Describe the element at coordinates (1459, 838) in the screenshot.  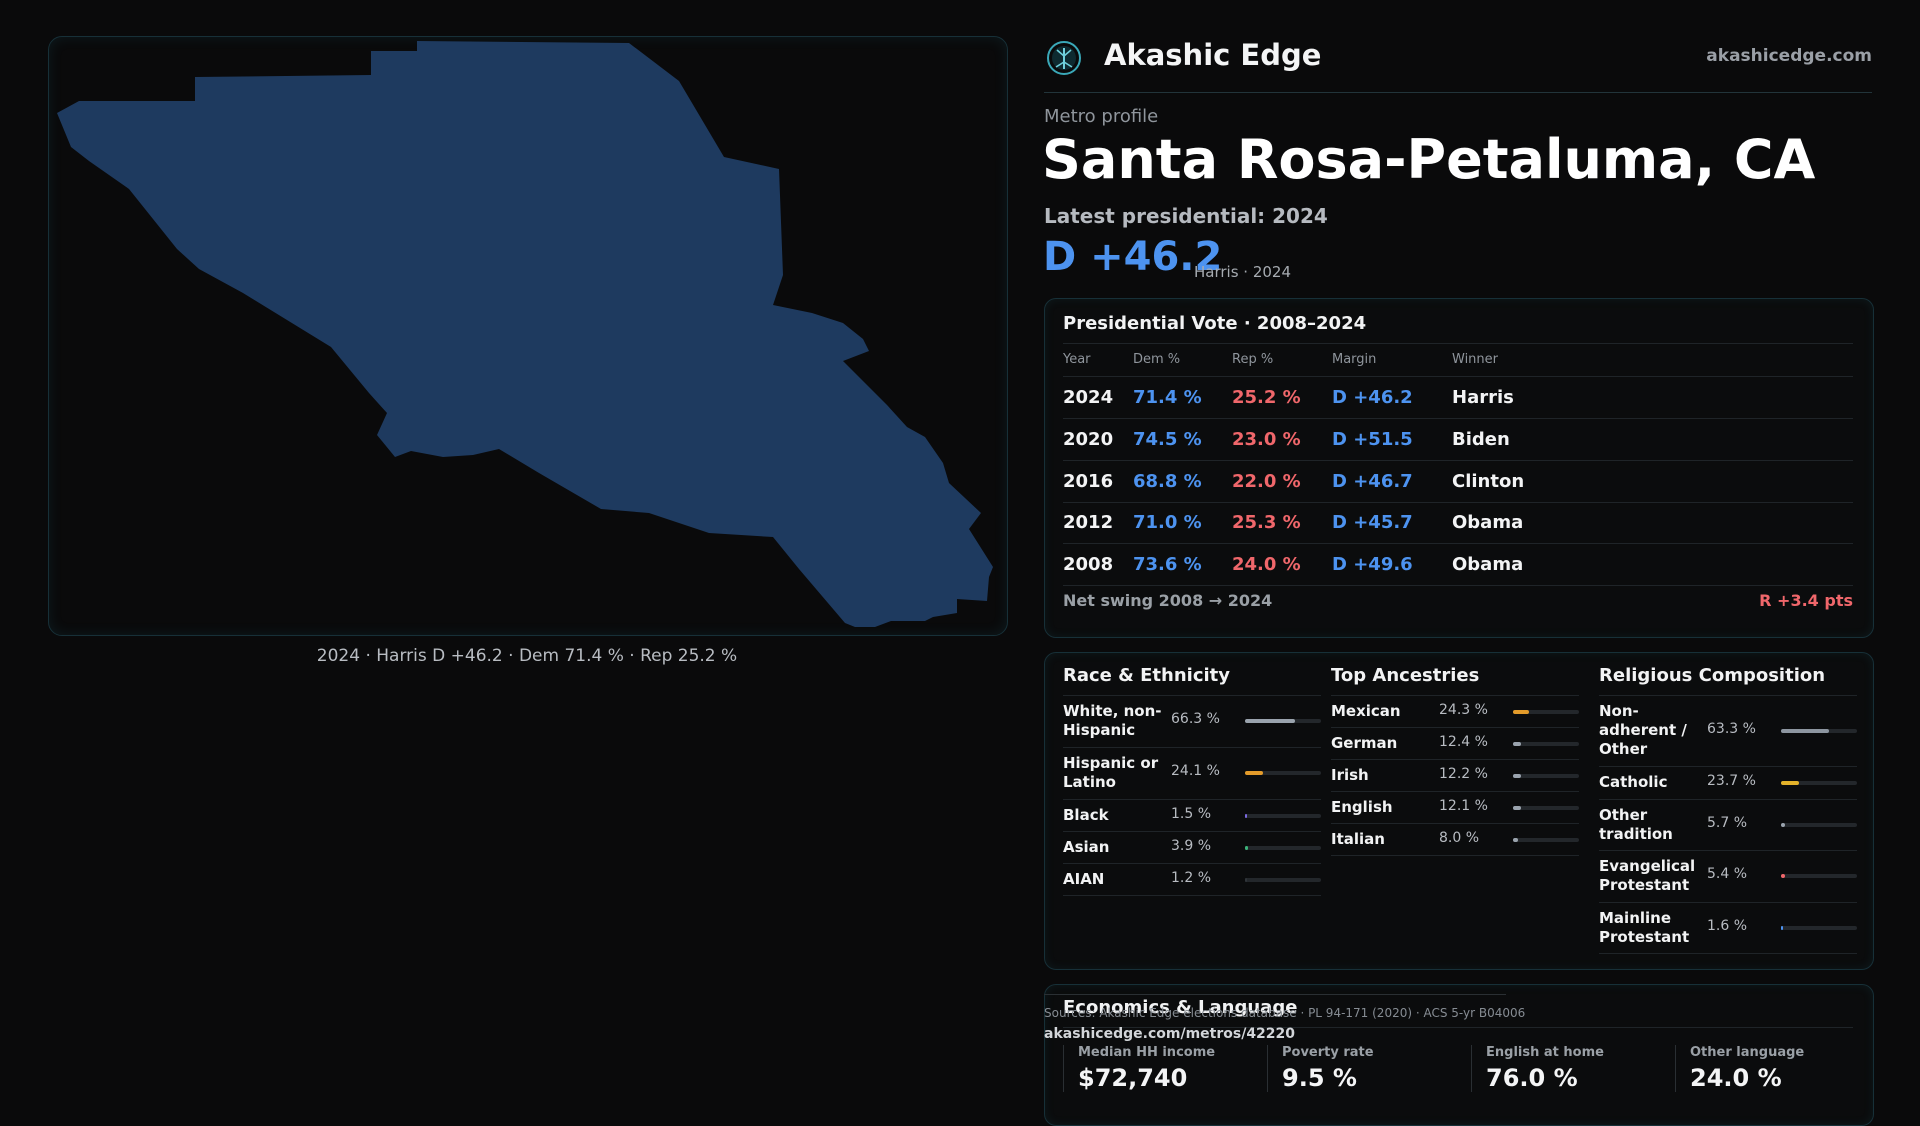
I see `ancestry-value: 8.0 %` at that location.